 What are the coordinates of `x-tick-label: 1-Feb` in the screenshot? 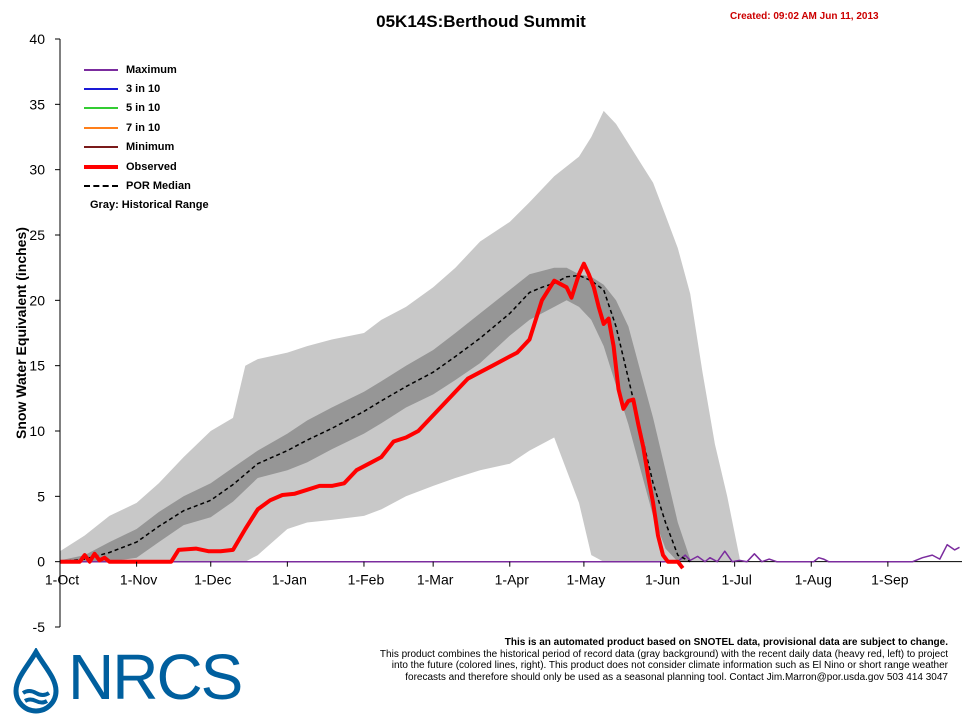 It's located at (366, 580).